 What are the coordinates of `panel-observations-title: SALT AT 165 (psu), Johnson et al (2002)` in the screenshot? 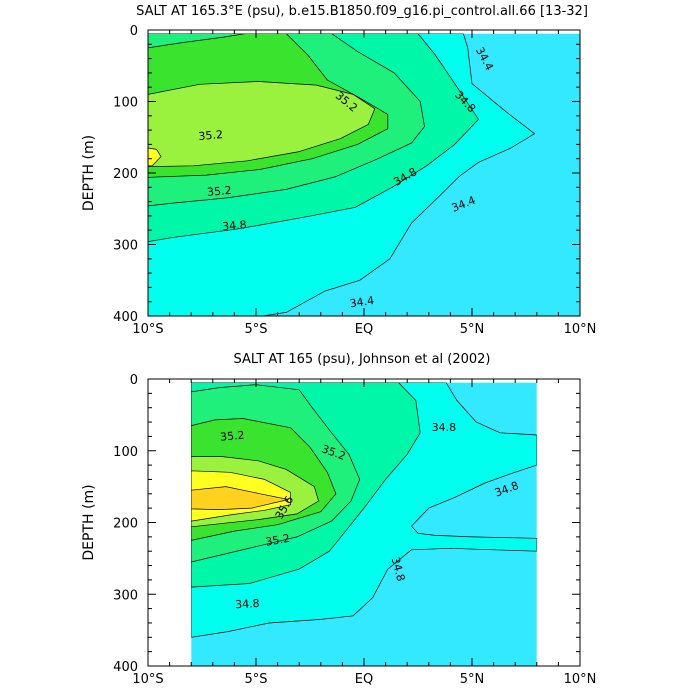 It's located at (361, 359).